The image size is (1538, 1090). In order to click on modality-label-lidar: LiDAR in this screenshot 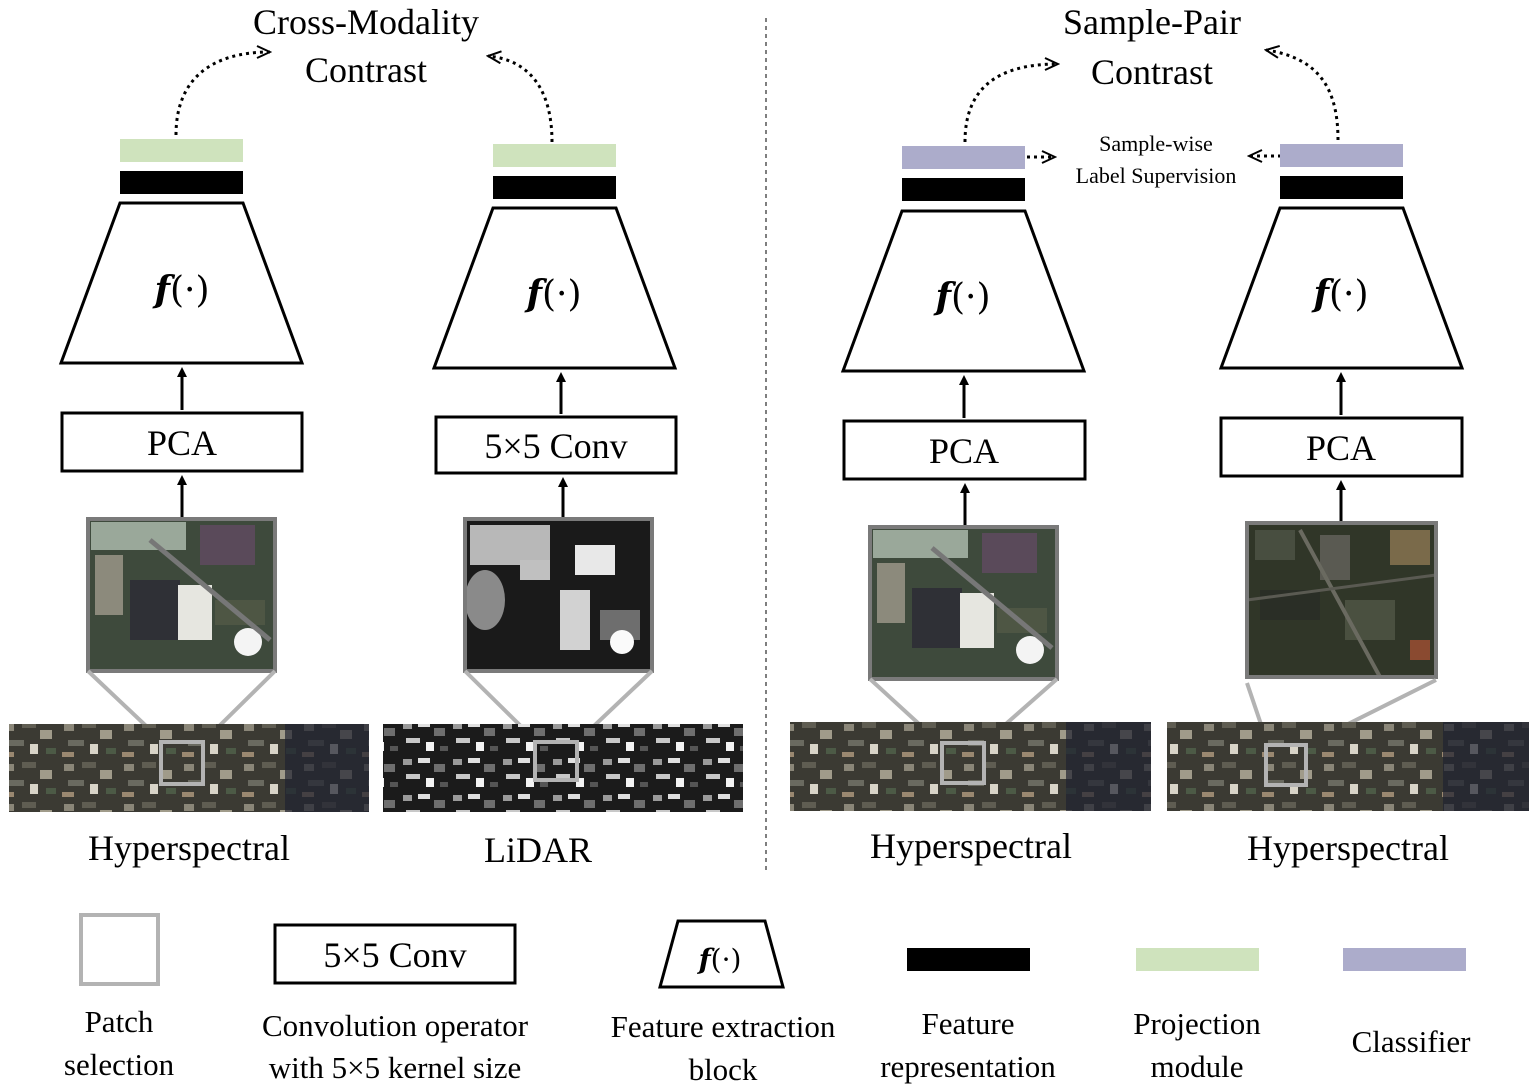, I will do `click(538, 850)`.